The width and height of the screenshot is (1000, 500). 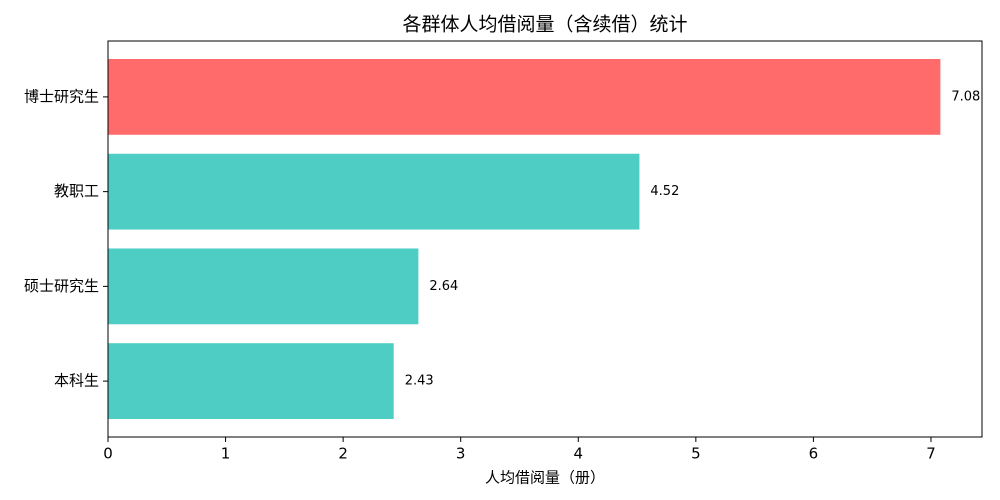 I want to click on x-tick-label: 4, so click(x=578, y=454).